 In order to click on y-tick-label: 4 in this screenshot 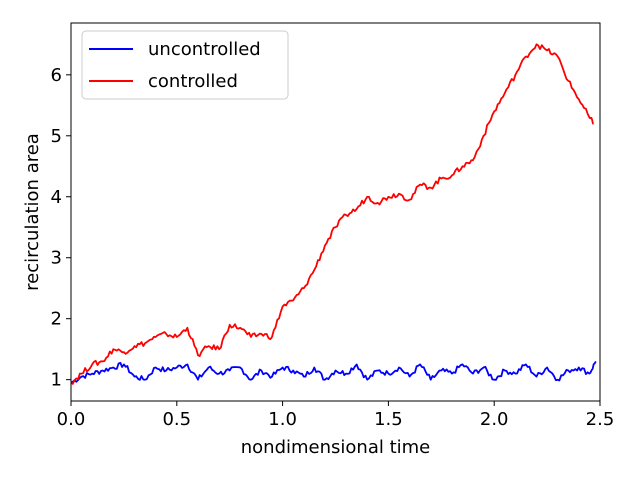, I will do `click(56, 197)`.